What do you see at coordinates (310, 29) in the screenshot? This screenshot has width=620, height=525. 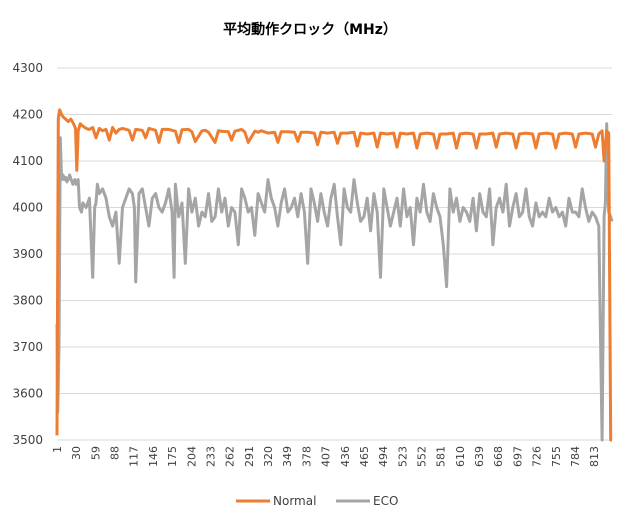 I see `chart-title: 平均動作クロック（MHz）` at bounding box center [310, 29].